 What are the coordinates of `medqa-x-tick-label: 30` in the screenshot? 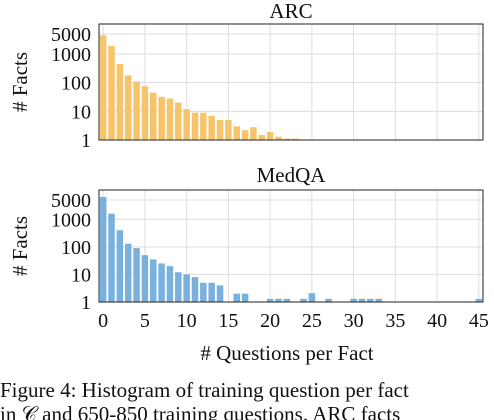 It's located at (354, 321).